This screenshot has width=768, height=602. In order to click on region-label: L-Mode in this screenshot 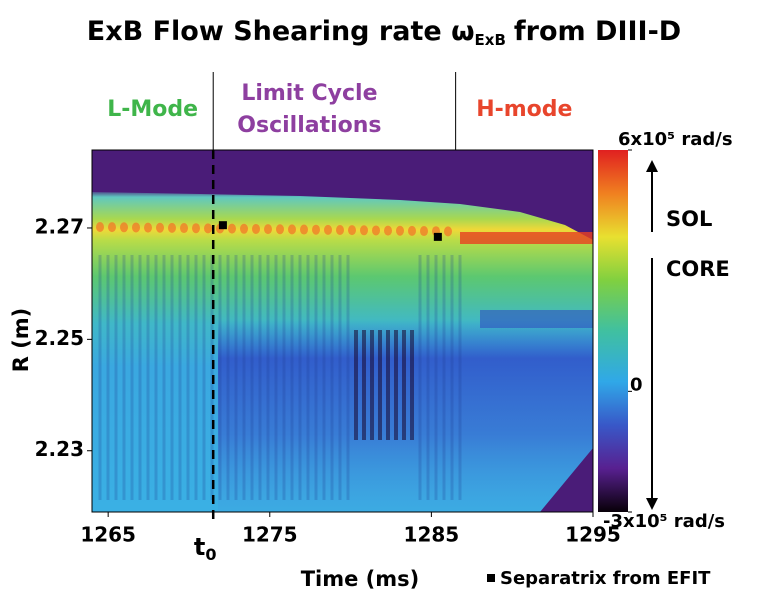, I will do `click(152, 109)`.